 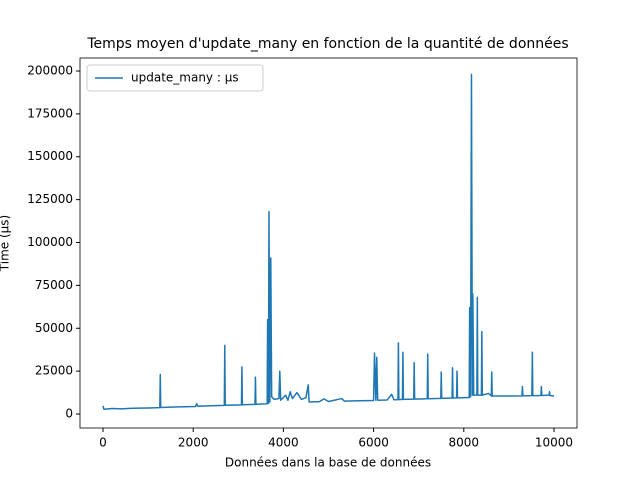 What do you see at coordinates (54, 371) in the screenshot?
I see `y-tick-label: 25000` at bounding box center [54, 371].